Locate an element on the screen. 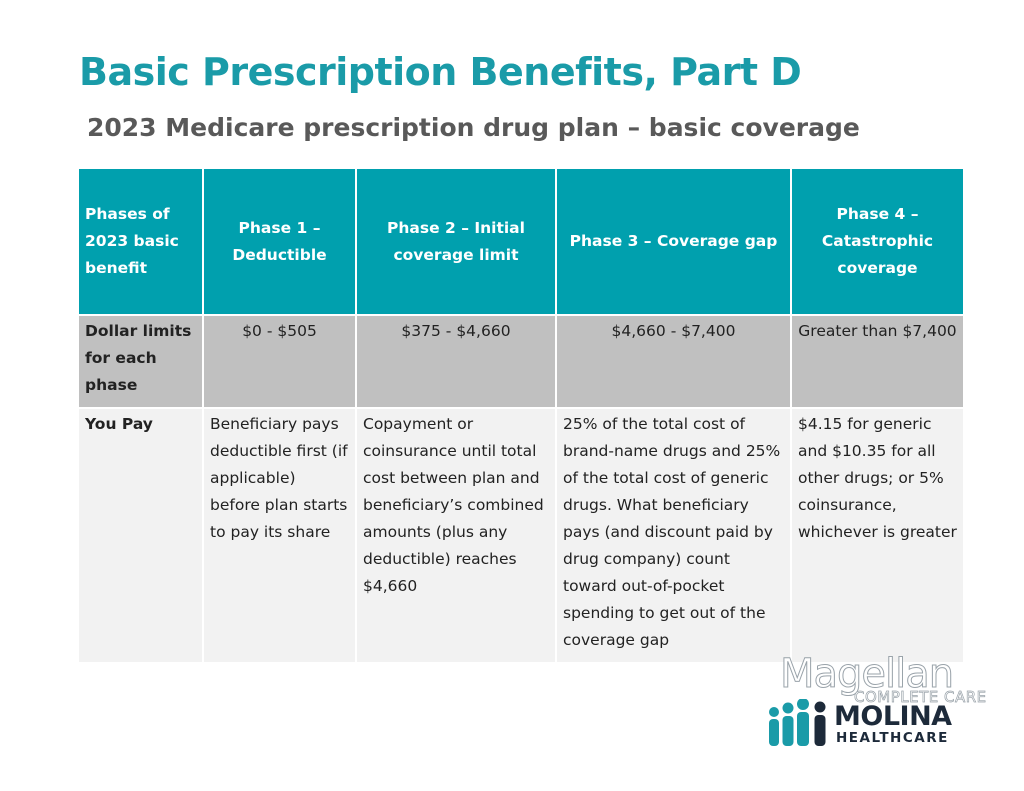  logo-molina-text: MOLINA is located at coordinates (893, 716).